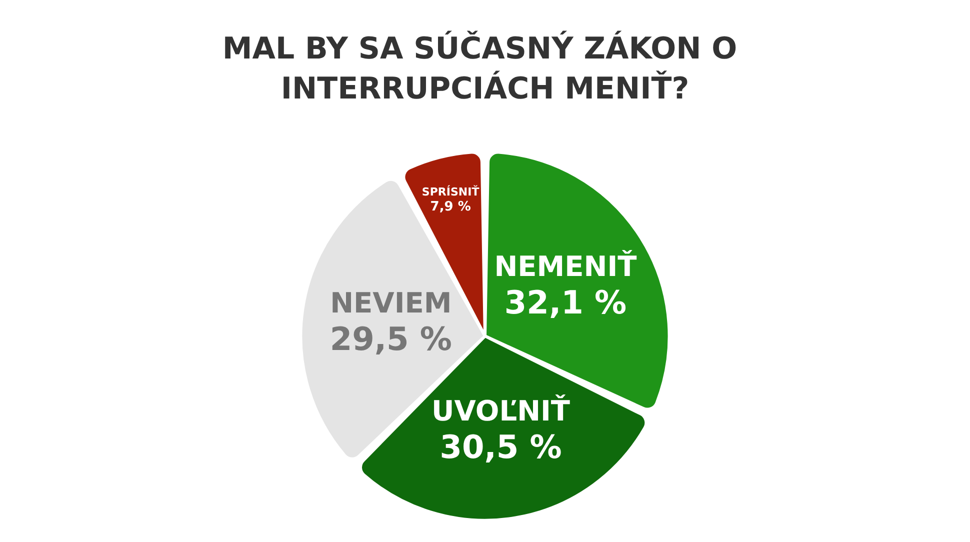 The height and width of the screenshot is (542, 970). Describe the element at coordinates (391, 339) in the screenshot. I see `data-label: 29,5 %` at that location.